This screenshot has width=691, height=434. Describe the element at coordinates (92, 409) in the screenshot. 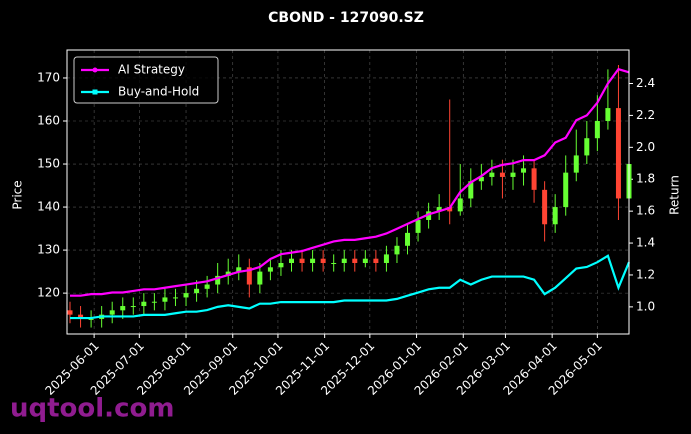

I see `watermark: uqtool.com` at that location.